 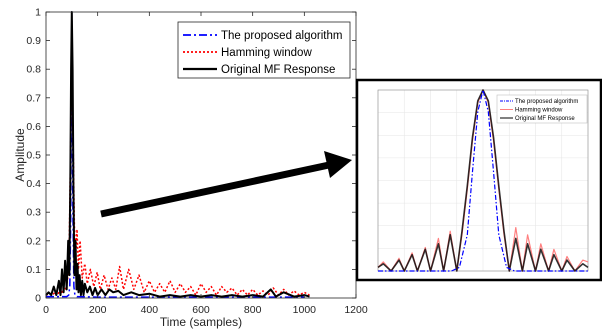 I want to click on inset-legend-label: Hamming window, so click(x=539, y=111).